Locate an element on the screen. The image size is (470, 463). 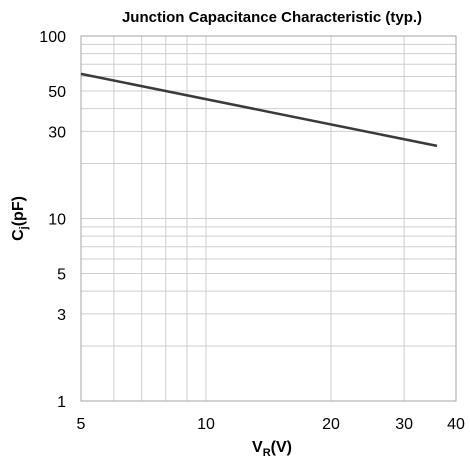
x-tick-label: 10 is located at coordinates (206, 424).